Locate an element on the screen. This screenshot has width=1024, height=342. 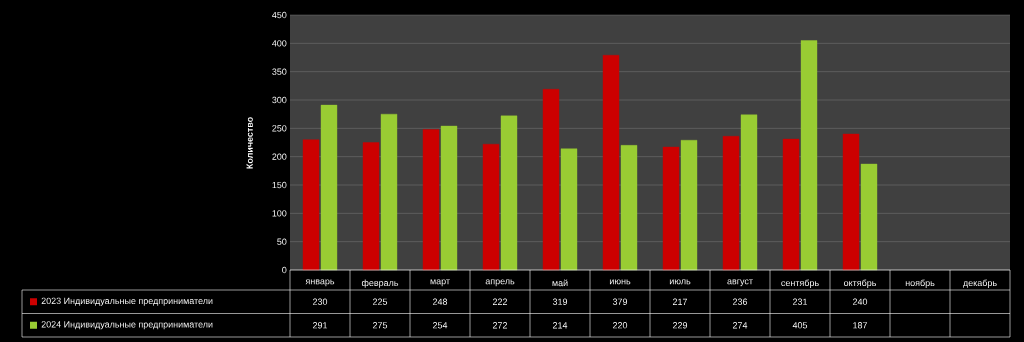
y-axis-title: Количество is located at coordinates (249, 143).